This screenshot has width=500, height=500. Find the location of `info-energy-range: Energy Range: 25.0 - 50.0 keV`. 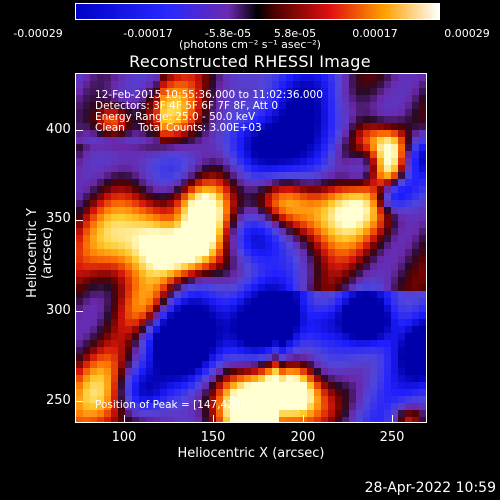

info-energy-range: Energy Range: 25.0 - 50.0 keV is located at coordinates (175, 117).